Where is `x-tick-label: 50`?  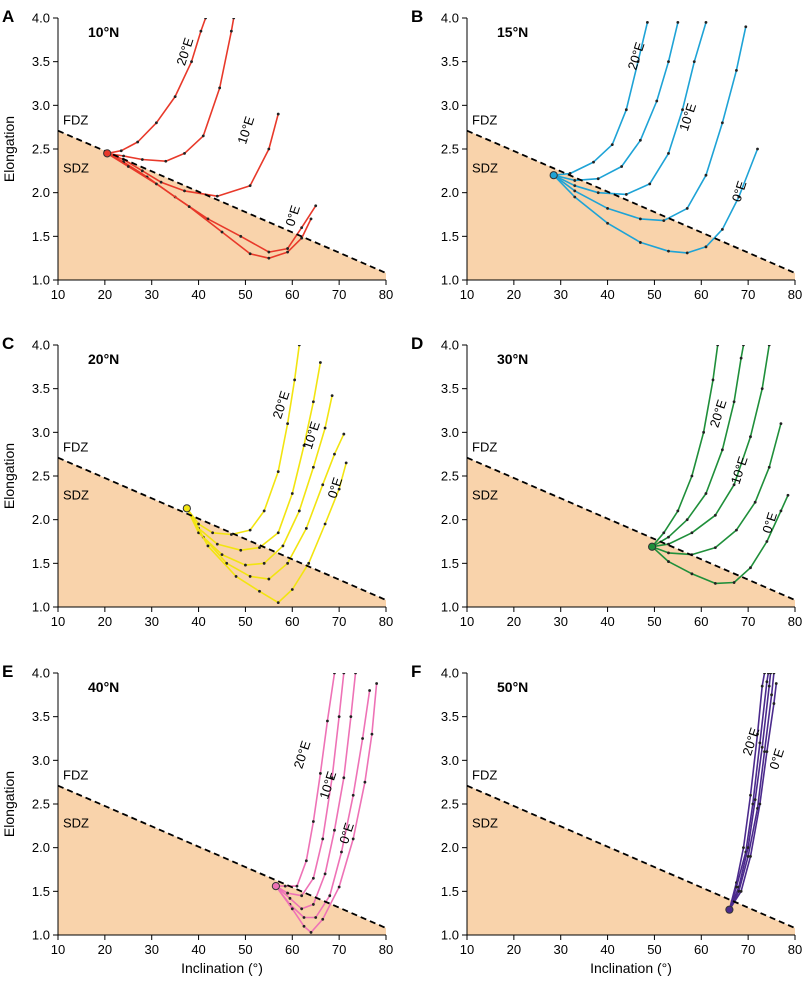
x-tick-label: 50 is located at coordinates (245, 949).